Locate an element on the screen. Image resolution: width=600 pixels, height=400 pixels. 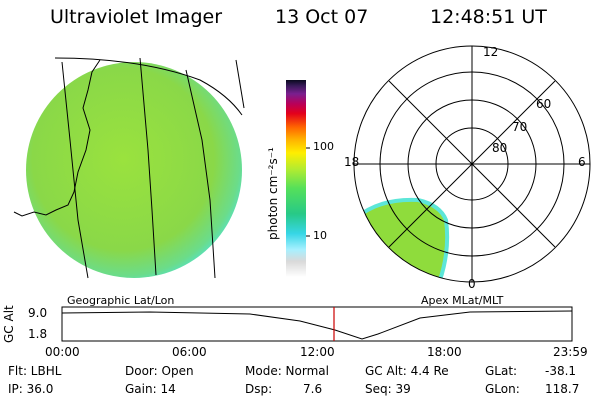
info-glat-label: GLat: is located at coordinates (501, 371).